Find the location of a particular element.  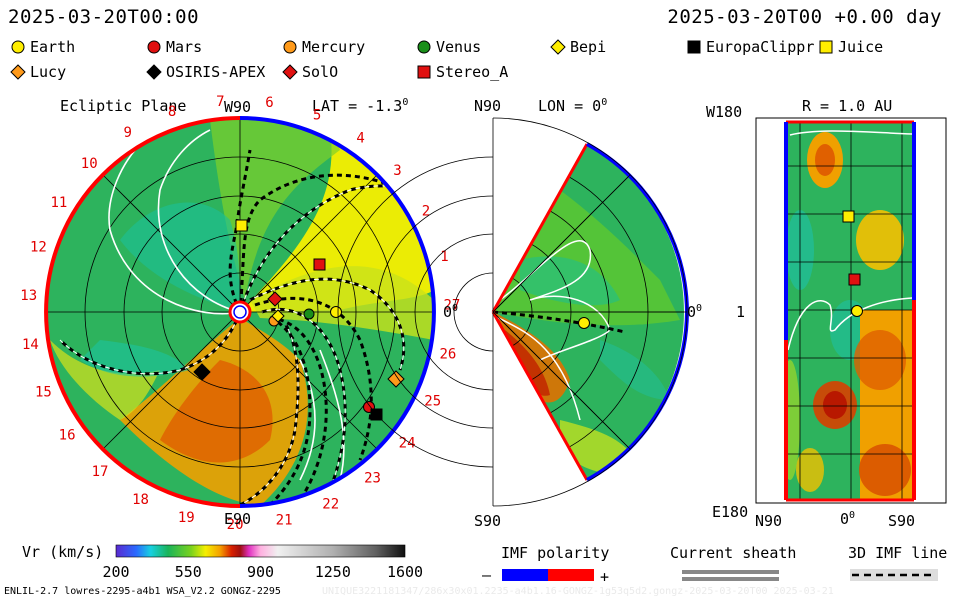

rotation-label-4: 4 is located at coordinates (360, 139).